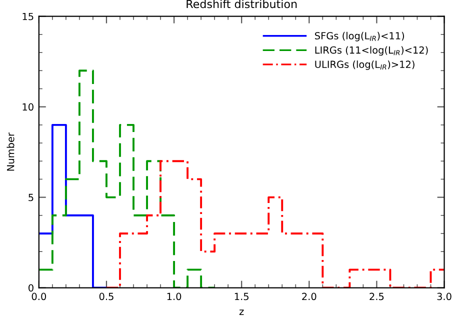  What do you see at coordinates (31, 198) in the screenshot?
I see `y-tick-label: 5` at bounding box center [31, 198].